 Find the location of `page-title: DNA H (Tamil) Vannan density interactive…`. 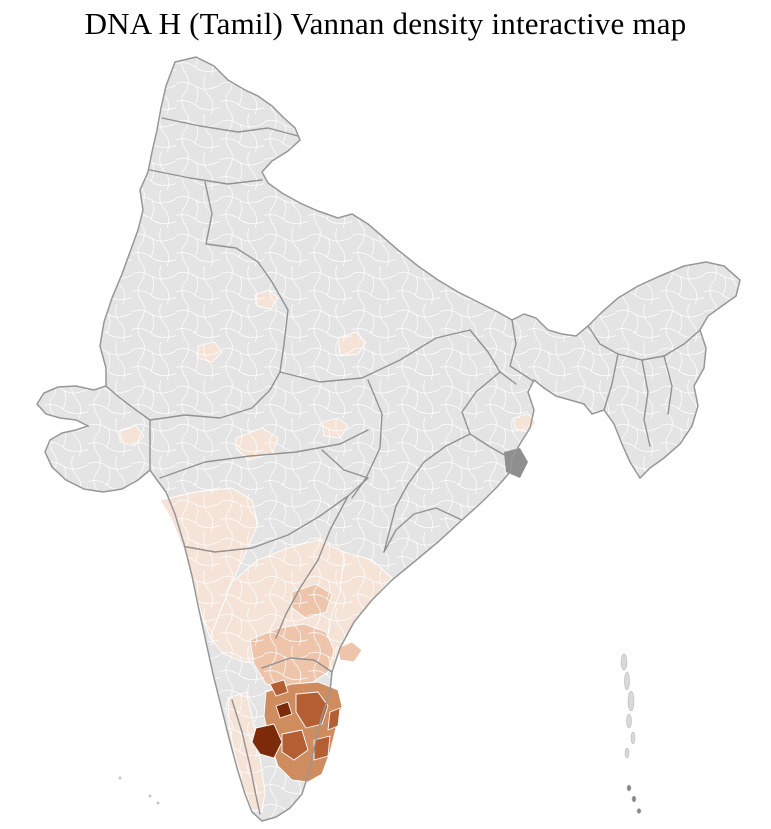

page-title: DNA H (Tamil) Vannan density interactive… is located at coordinates (385, 23).